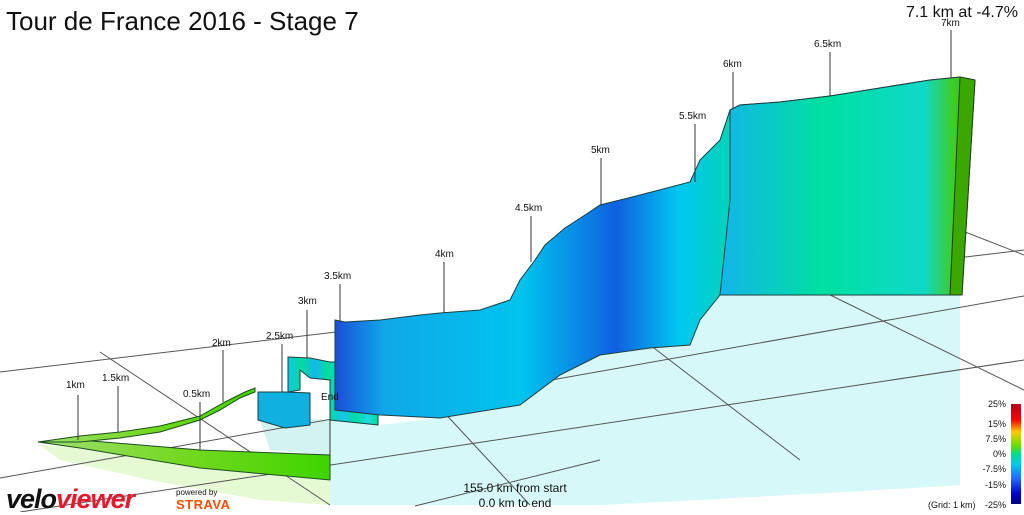 The width and height of the screenshot is (1024, 515). I want to click on km-label-3-5: 3.5km, so click(338, 276).